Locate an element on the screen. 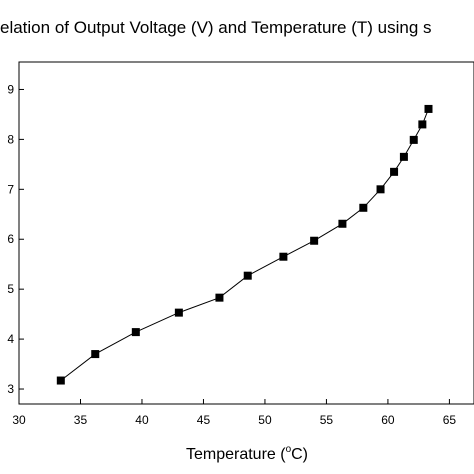 This screenshot has width=474, height=474. y-tick-label: 9 is located at coordinates (10, 89).